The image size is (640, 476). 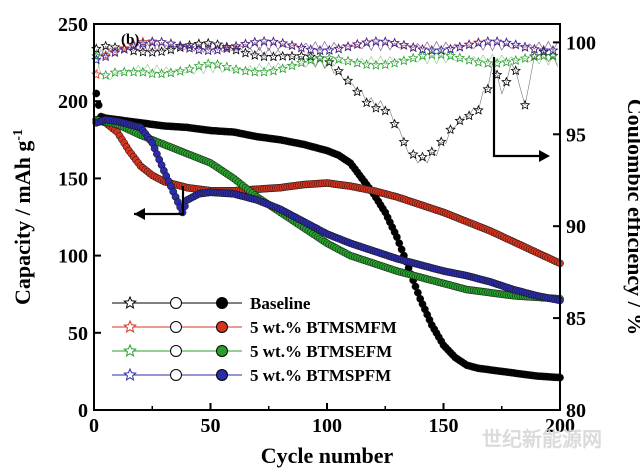 What do you see at coordinates (130, 40) in the screenshot?
I see `panel-label: (b)` at bounding box center [130, 40].